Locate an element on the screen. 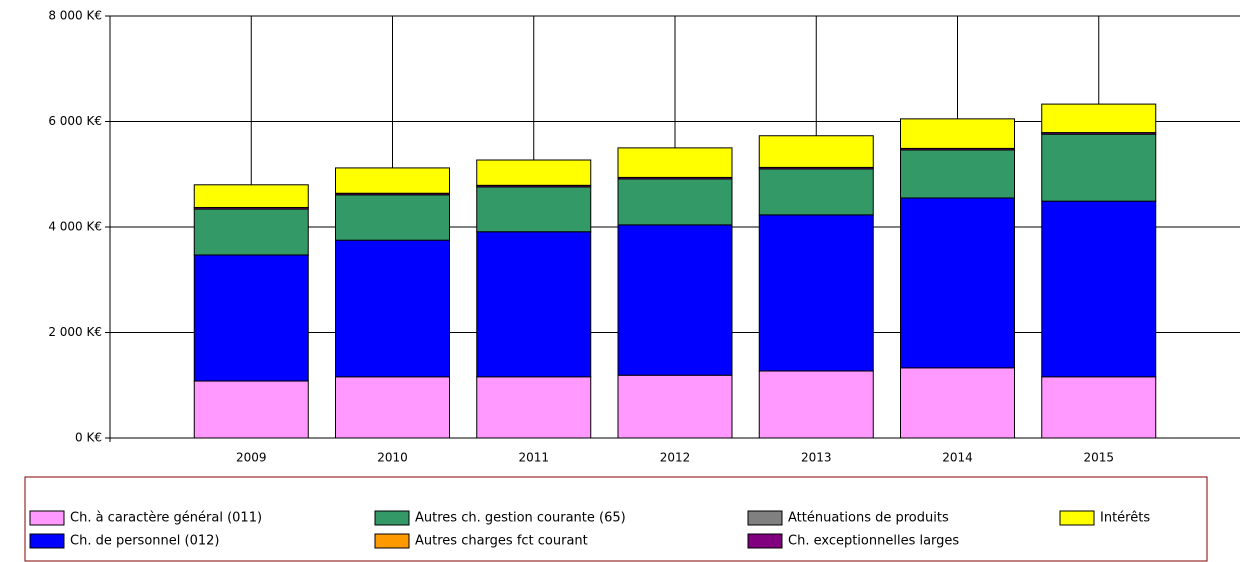 This screenshot has width=1245, height=562. legend-label: Intérêts is located at coordinates (1125, 518).